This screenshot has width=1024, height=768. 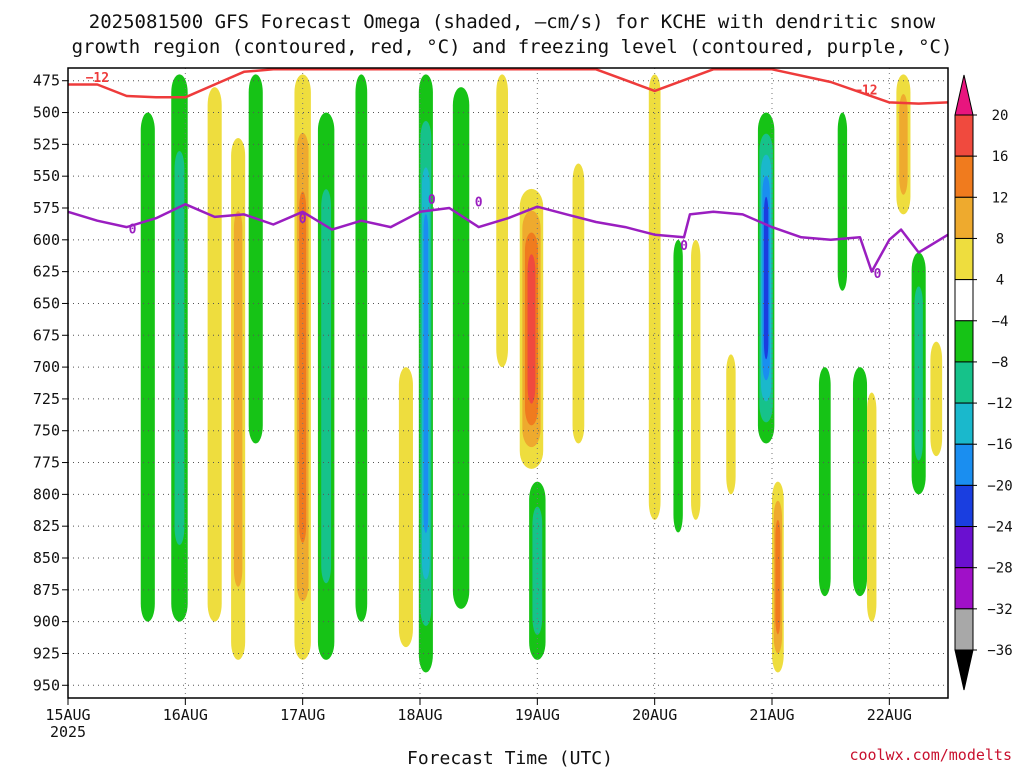 I want to click on contour-label-4: 0, so click(x=432, y=200).